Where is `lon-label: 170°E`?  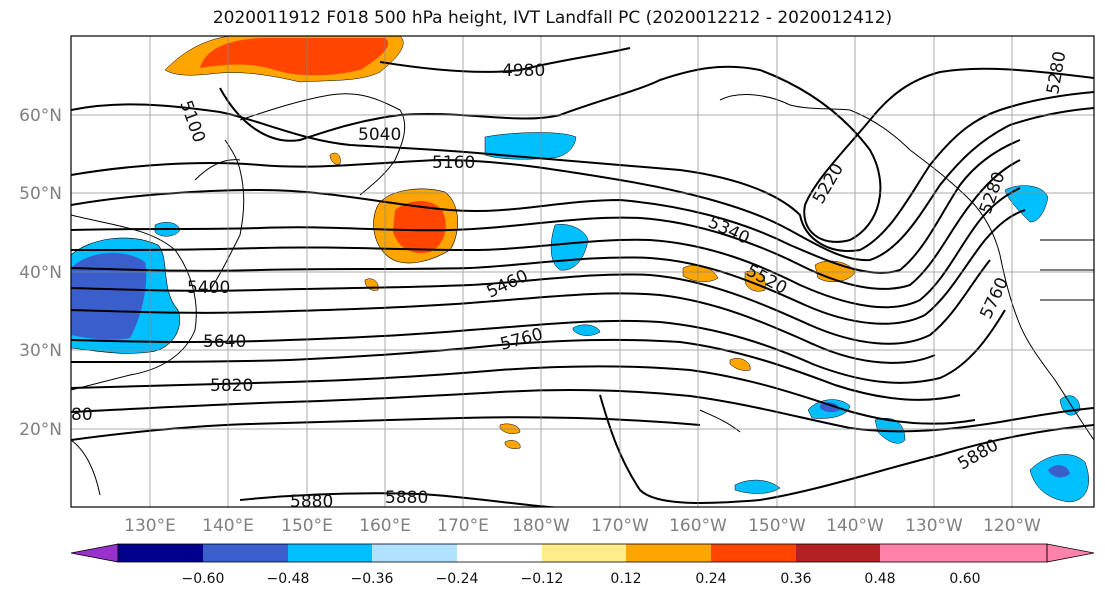
lon-label: 170°E is located at coordinates (463, 526).